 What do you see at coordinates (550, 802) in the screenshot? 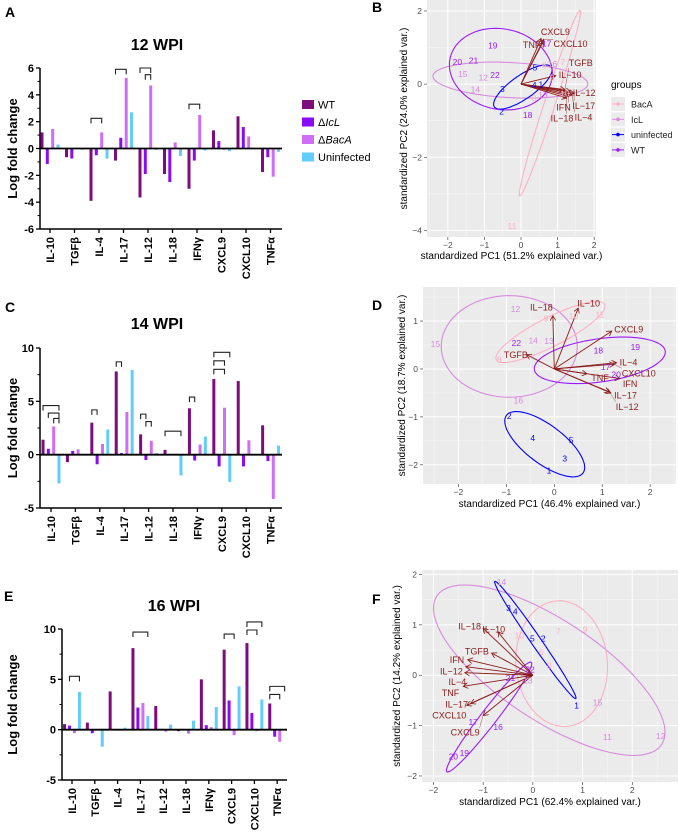
I see `x-axis-label: standardized PC1 (62.4% explained var.)` at bounding box center [550, 802].